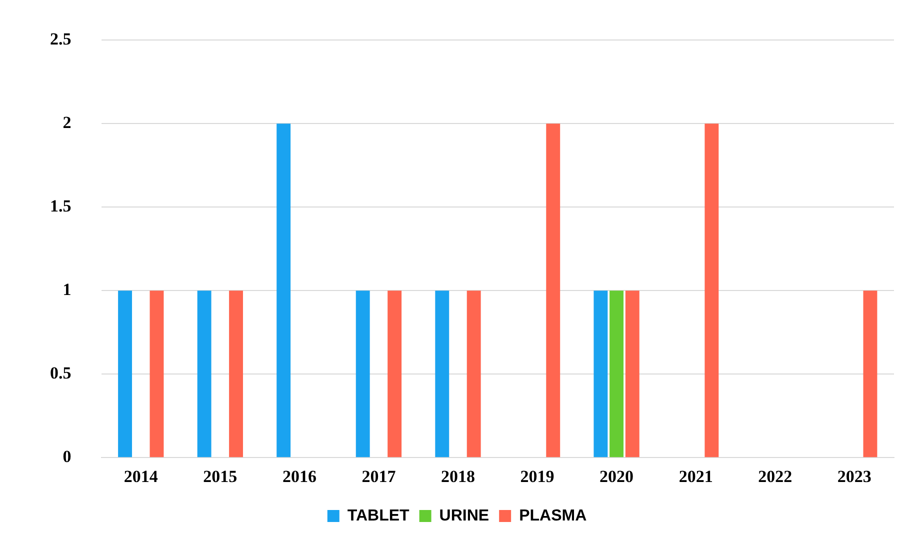 The height and width of the screenshot is (544, 902). Describe the element at coordinates (379, 476) in the screenshot. I see `x-tick-label: 2017` at that location.